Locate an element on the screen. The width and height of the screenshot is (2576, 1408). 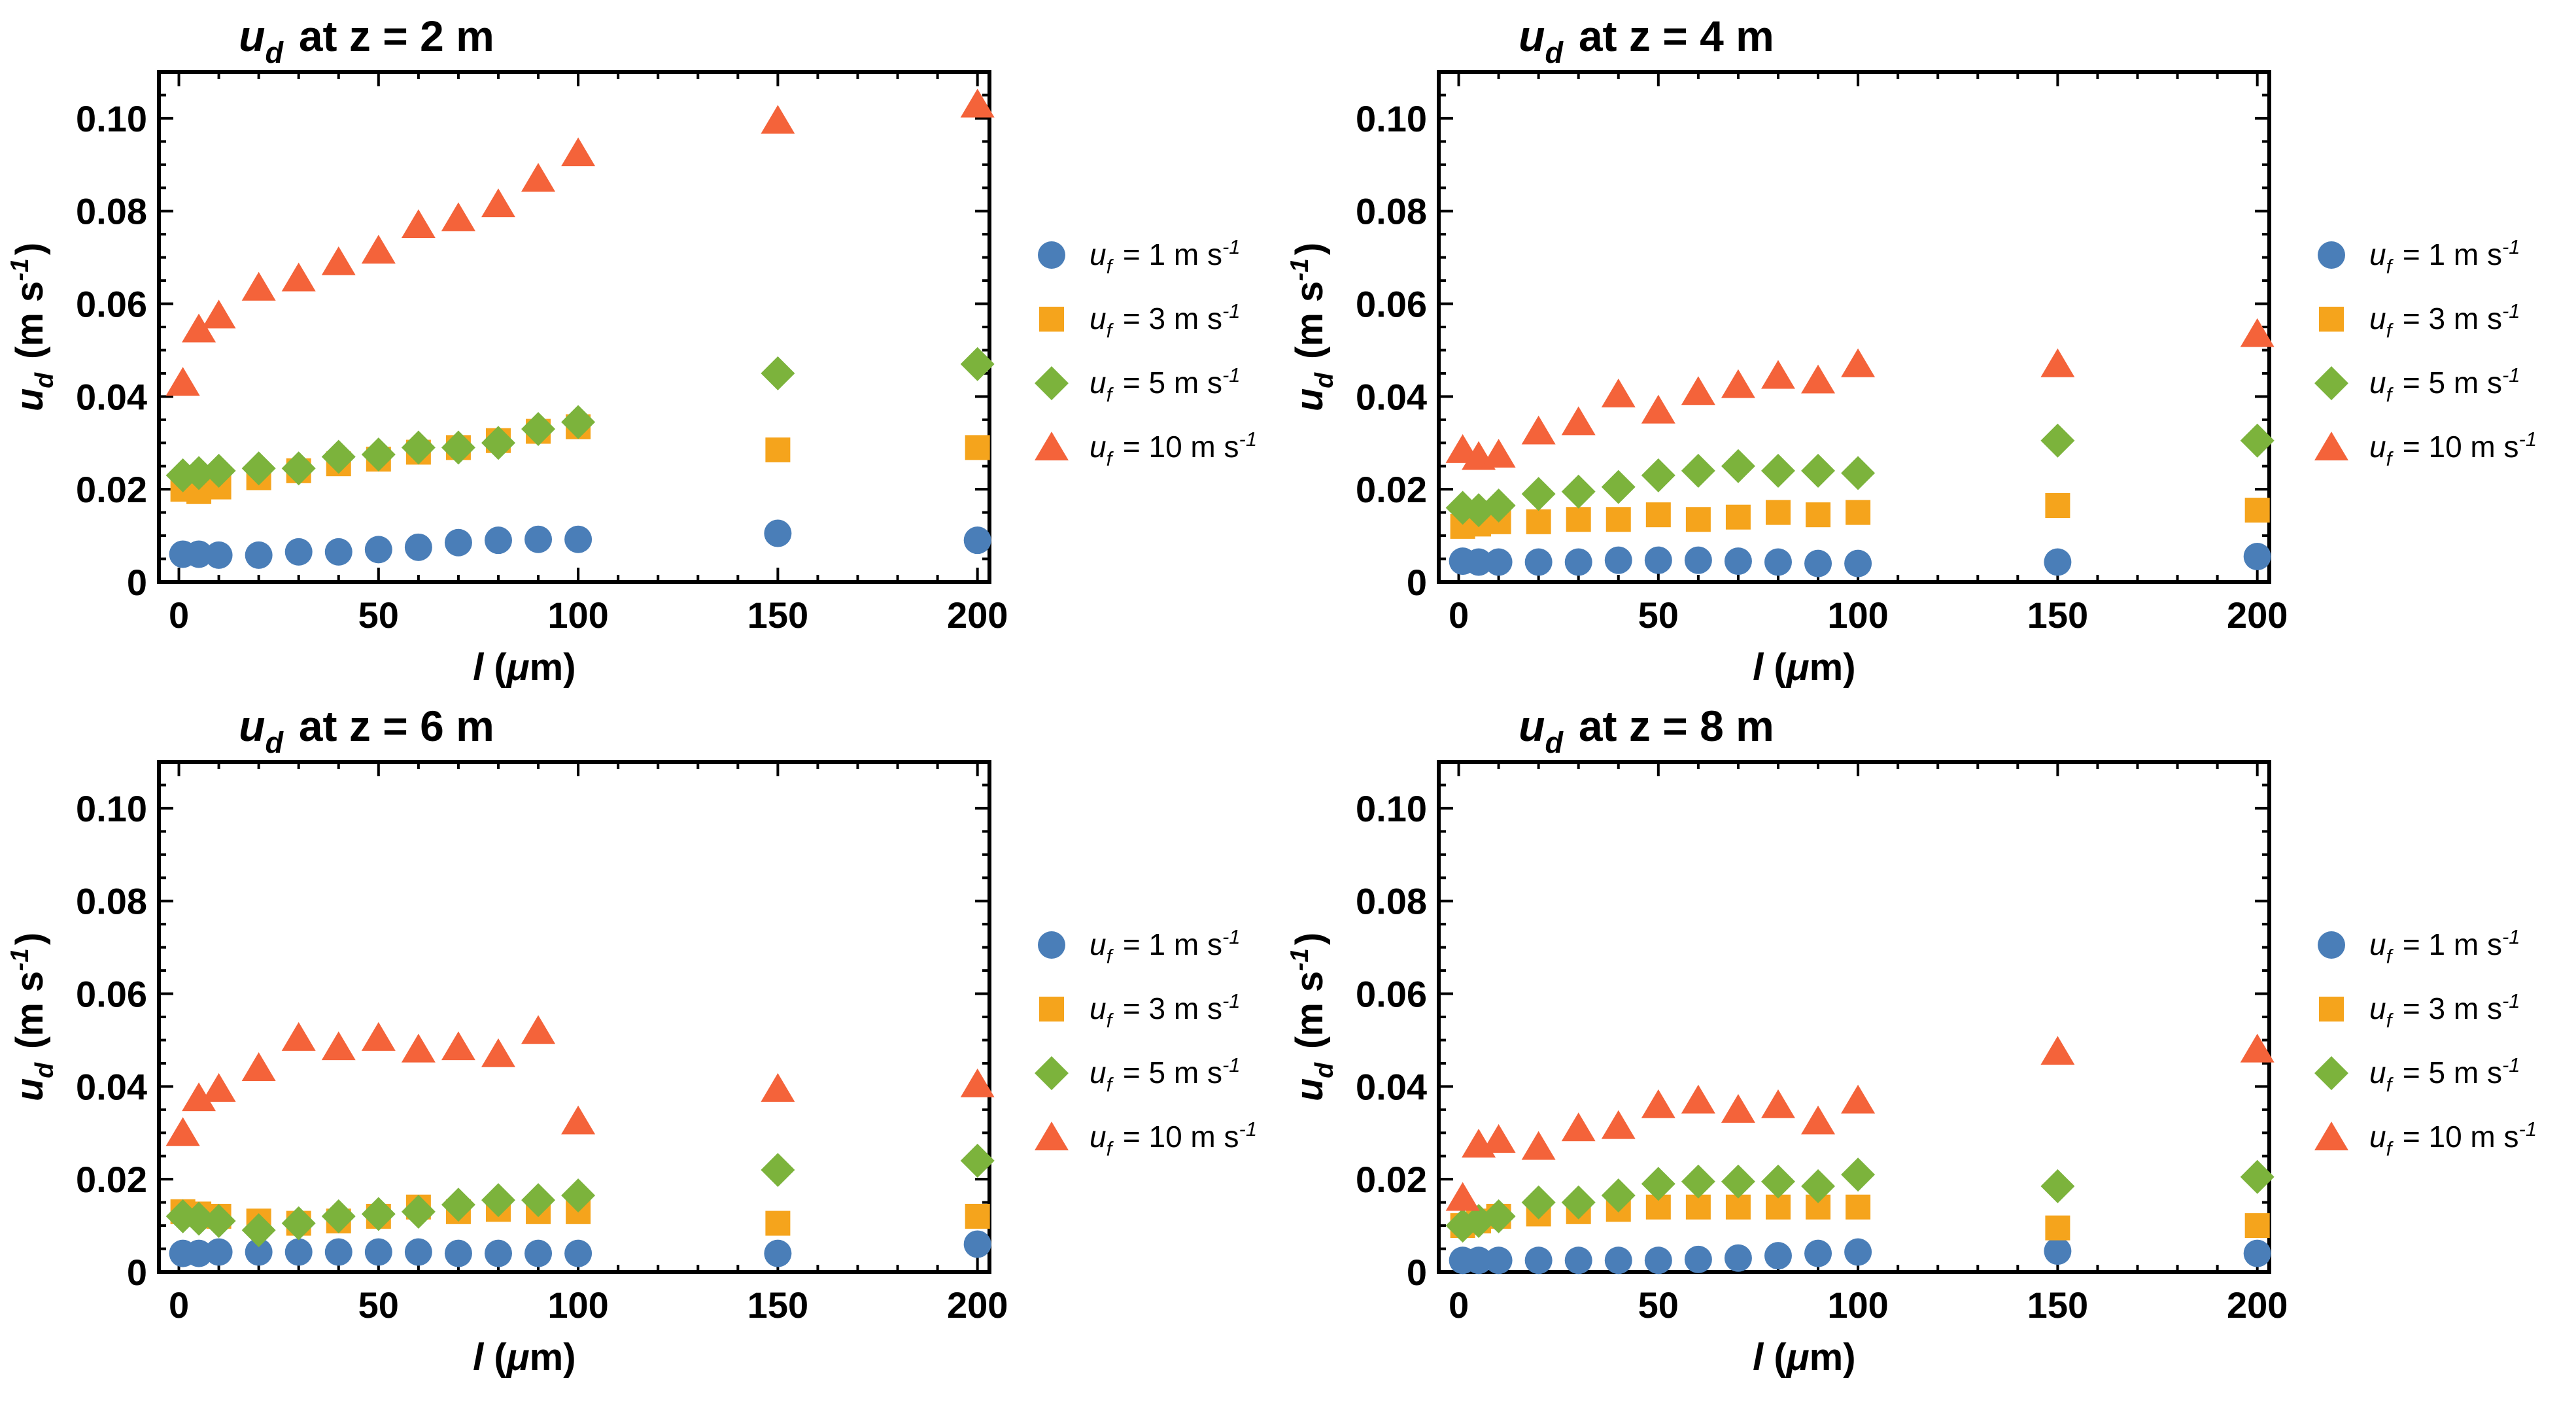
series-square is located at coordinates (1860, 516).